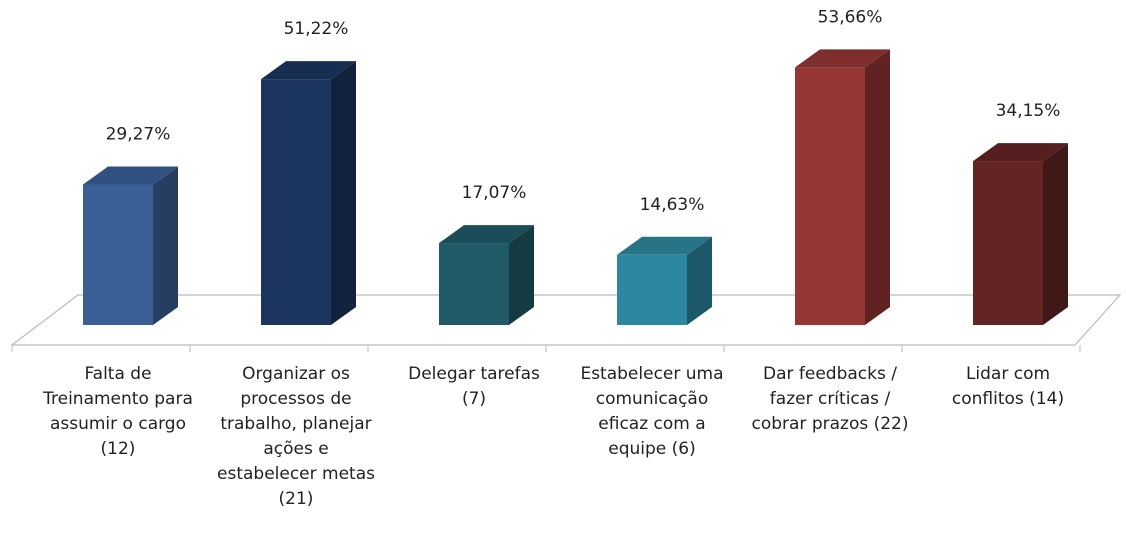  Describe the element at coordinates (474, 386) in the screenshot. I see `x-tick-label: Delegar tarefas (7)` at that location.